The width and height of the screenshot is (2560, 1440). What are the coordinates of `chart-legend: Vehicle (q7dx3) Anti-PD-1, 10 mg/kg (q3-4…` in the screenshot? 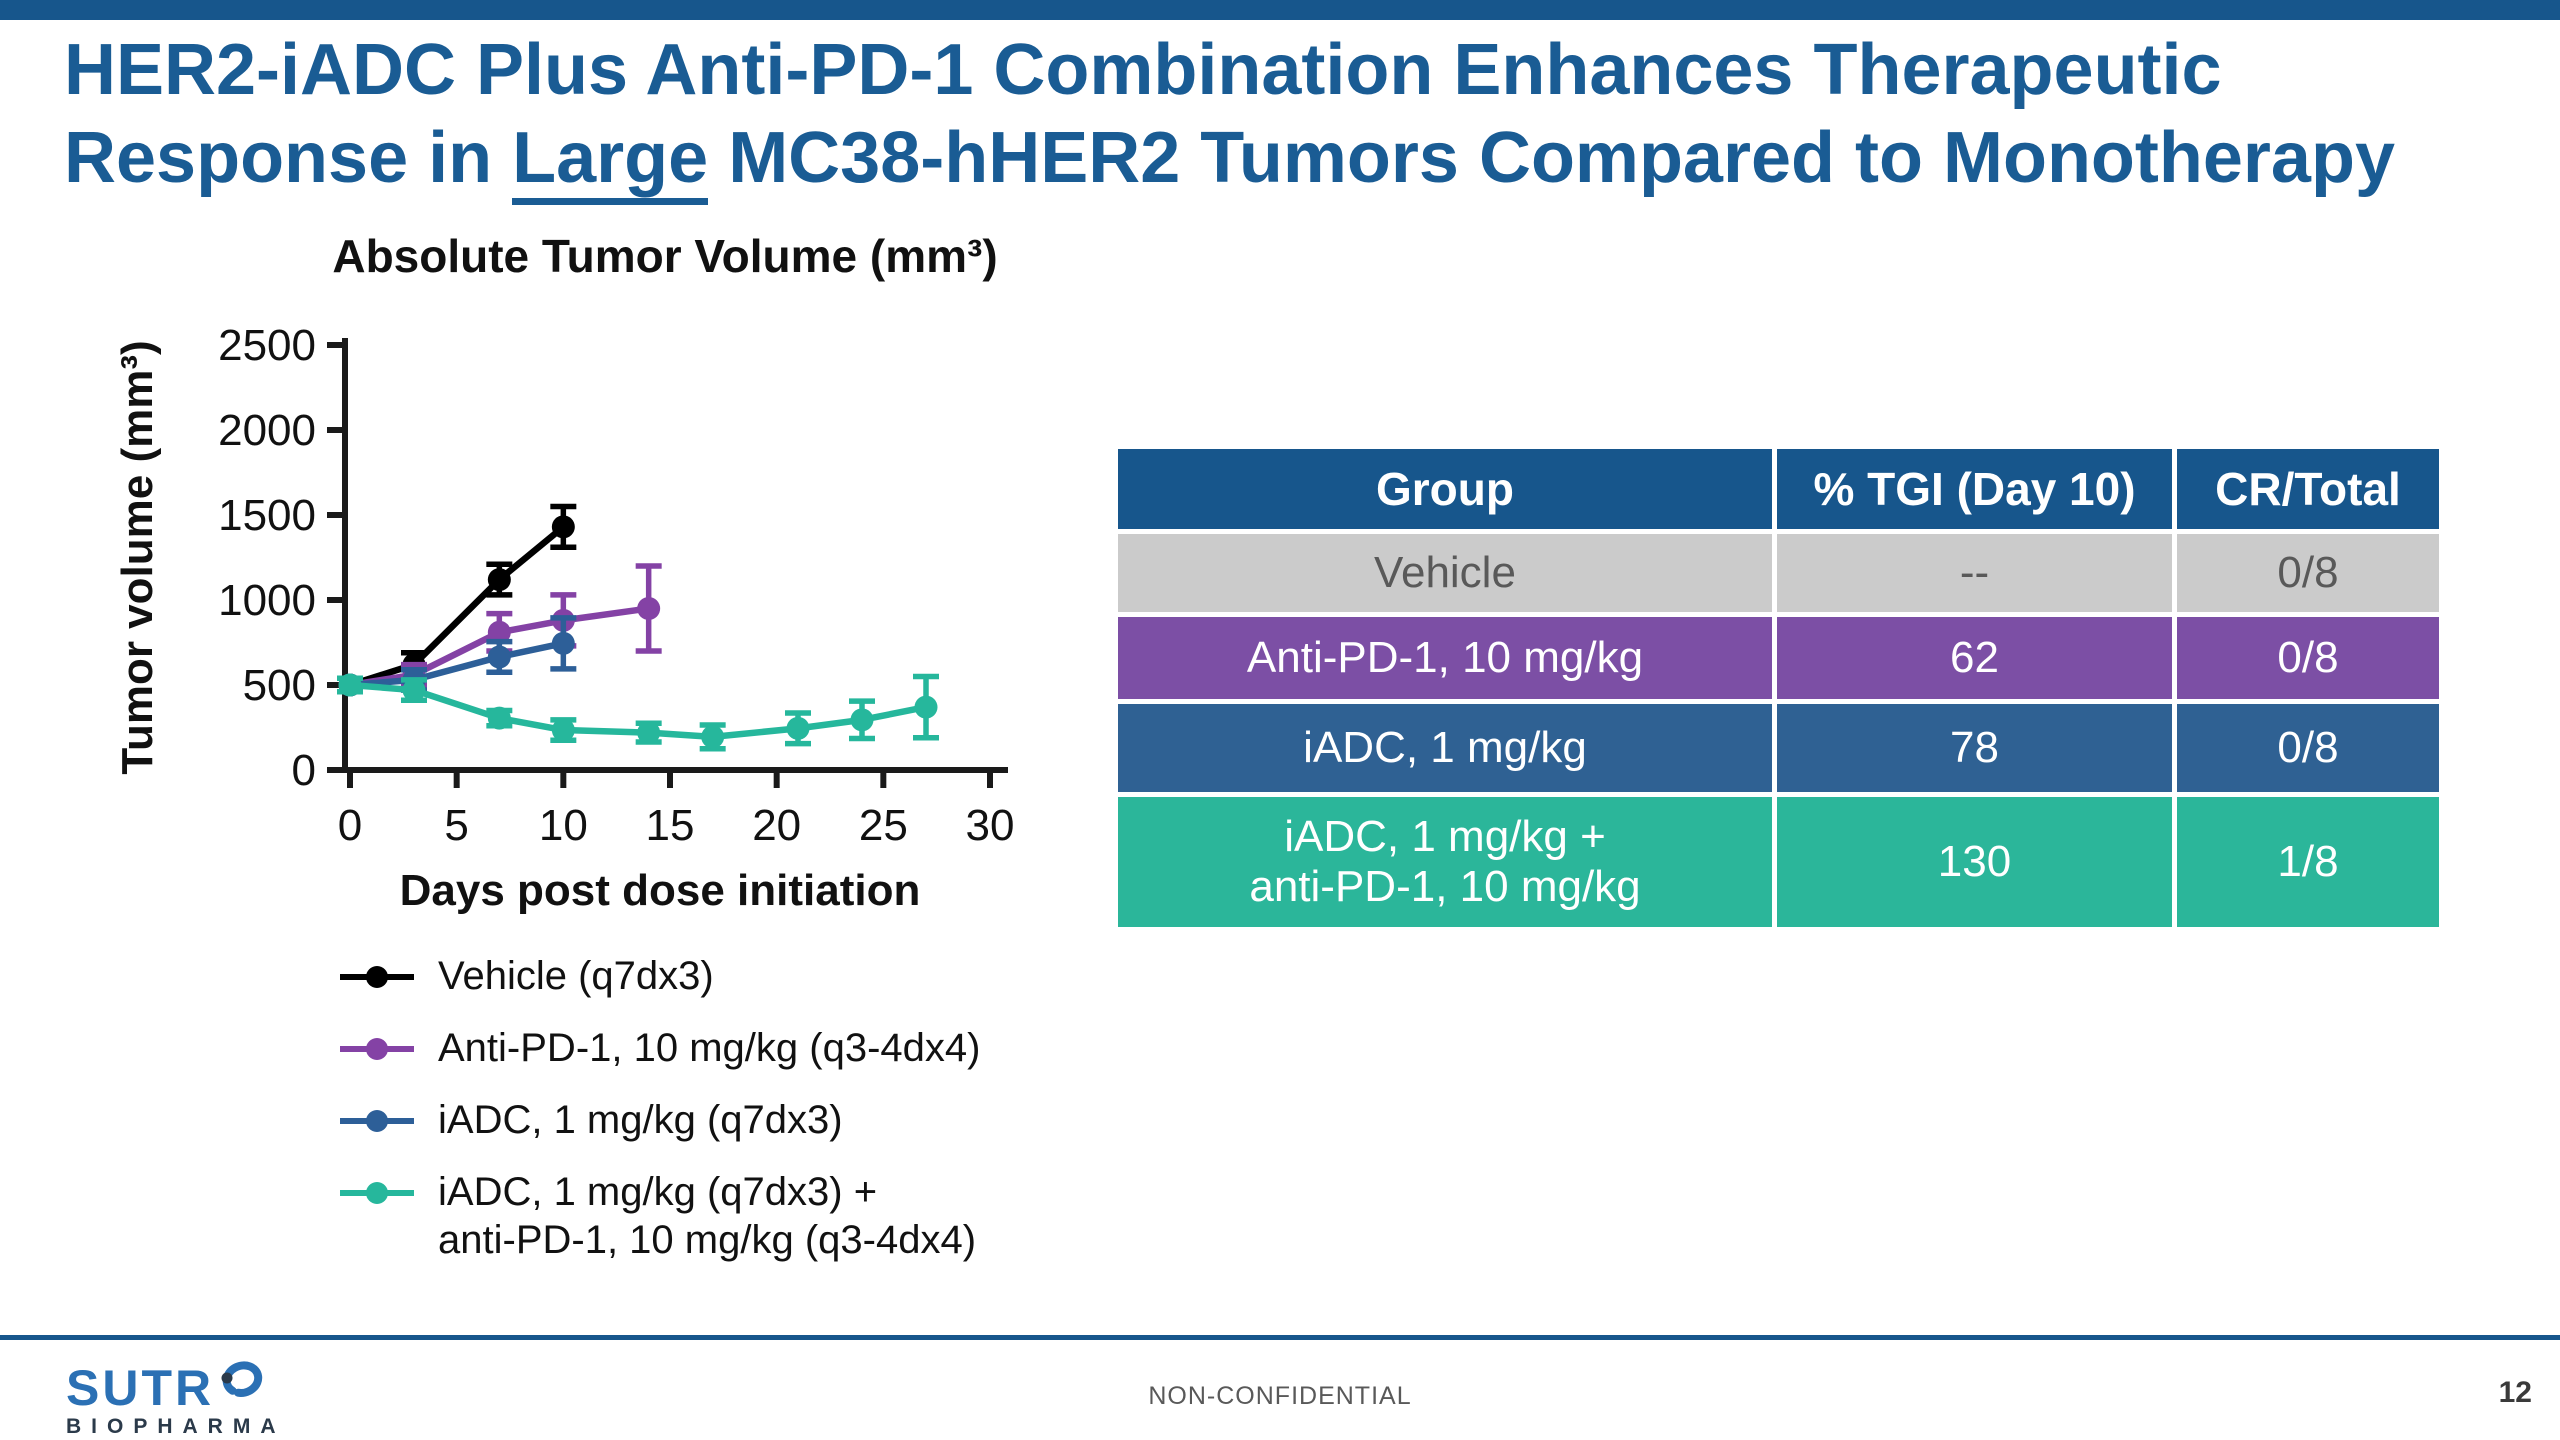 It's located at (659, 1120).